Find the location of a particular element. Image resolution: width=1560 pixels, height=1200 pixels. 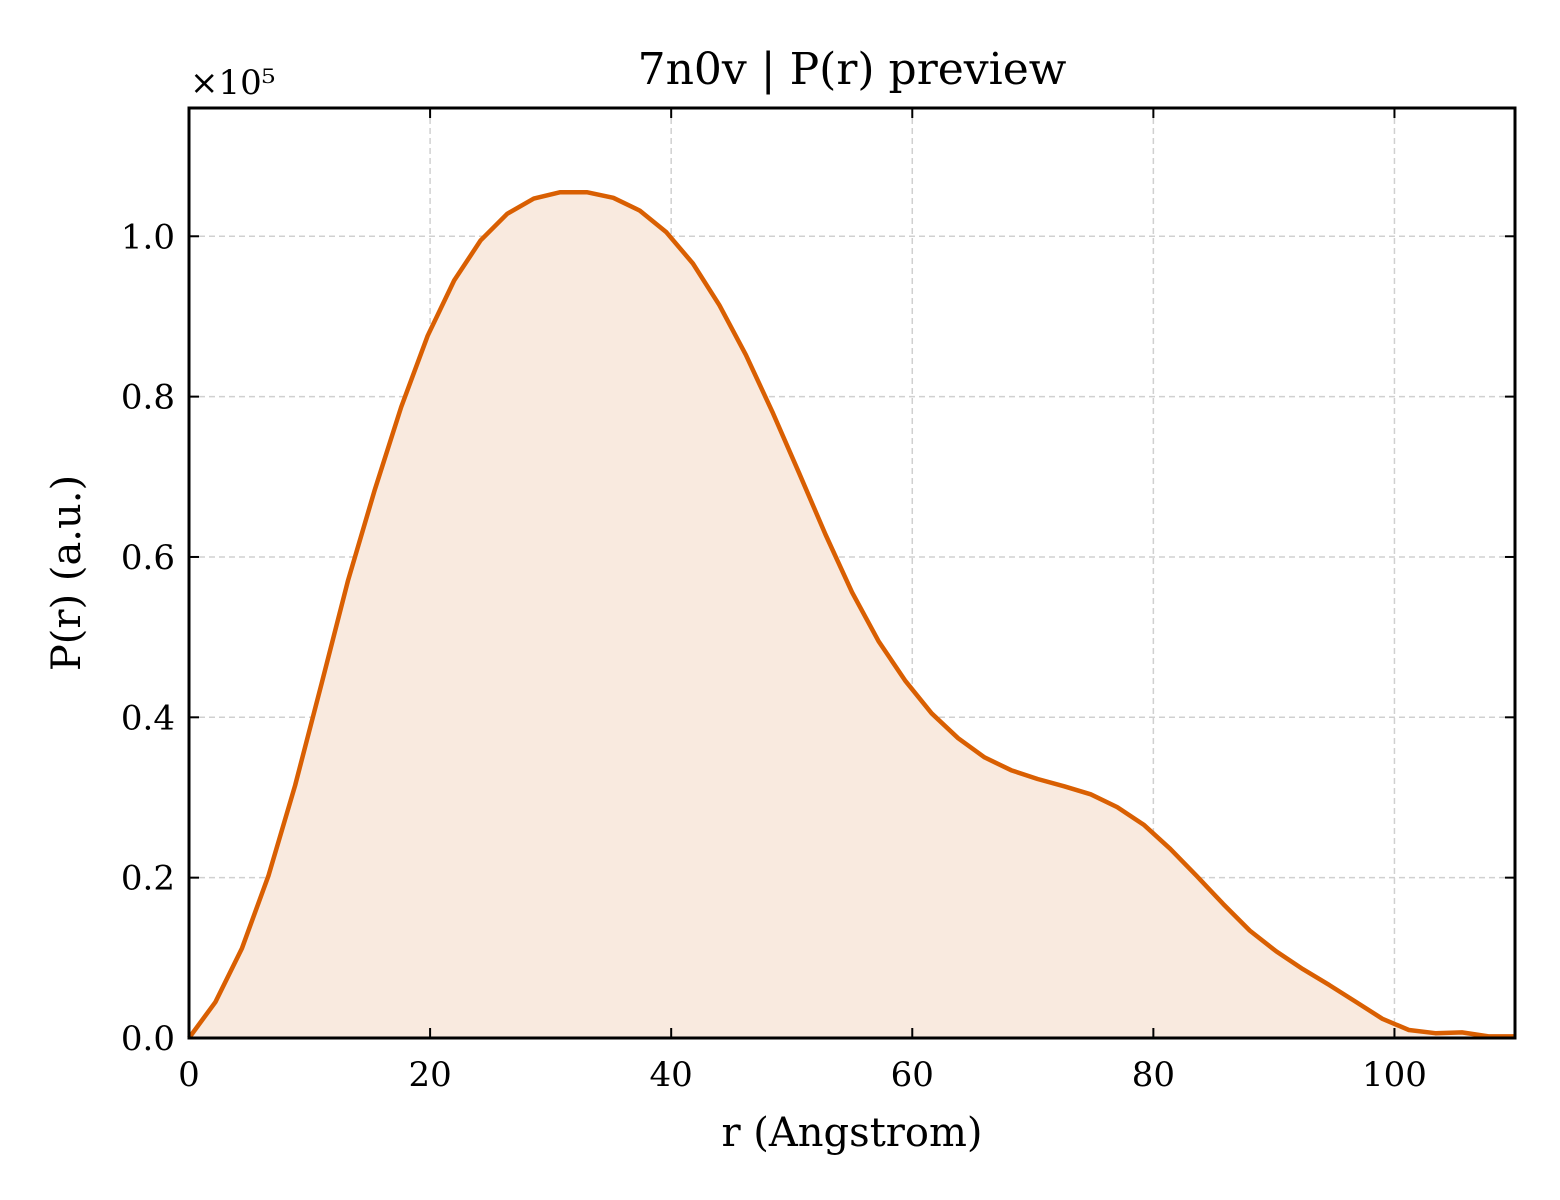

x-tick-label: 60 is located at coordinates (912, 1075).